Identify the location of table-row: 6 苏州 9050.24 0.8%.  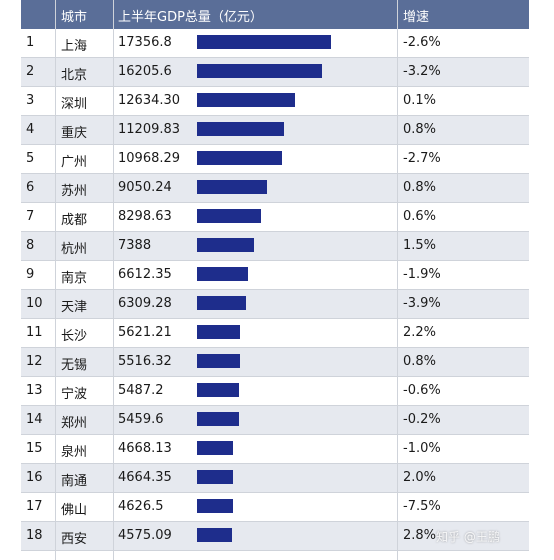
(275, 188).